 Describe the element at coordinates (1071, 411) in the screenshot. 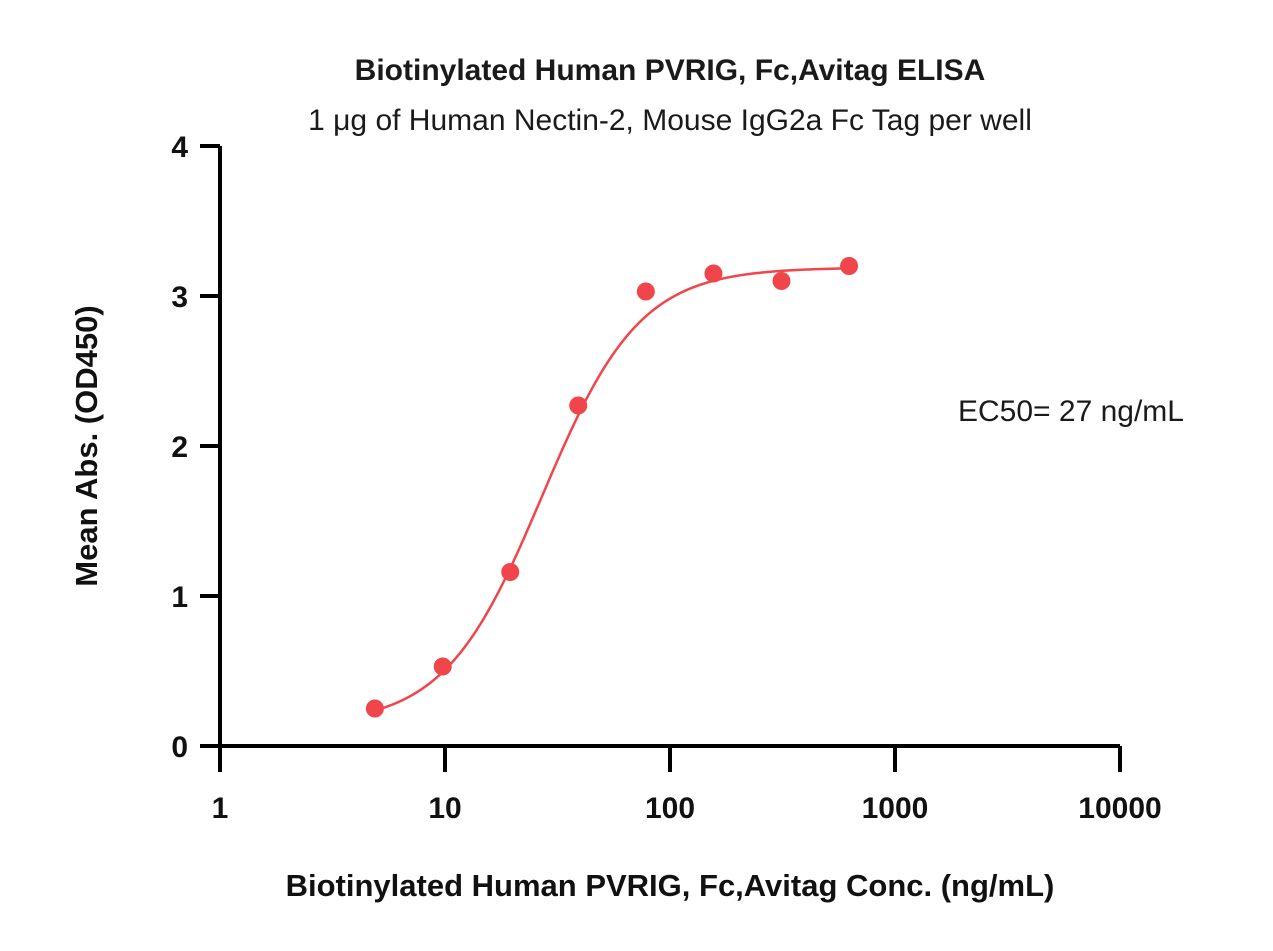

I see `ec50-annotation: EC50= 27 ng/mL` at that location.